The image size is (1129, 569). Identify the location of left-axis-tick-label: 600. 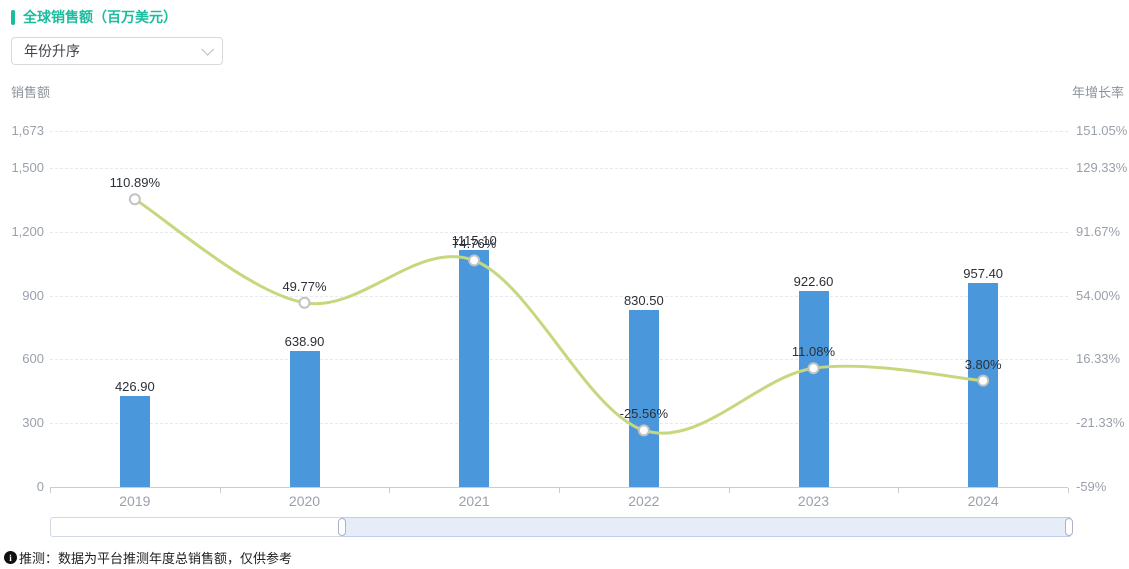
(33, 359).